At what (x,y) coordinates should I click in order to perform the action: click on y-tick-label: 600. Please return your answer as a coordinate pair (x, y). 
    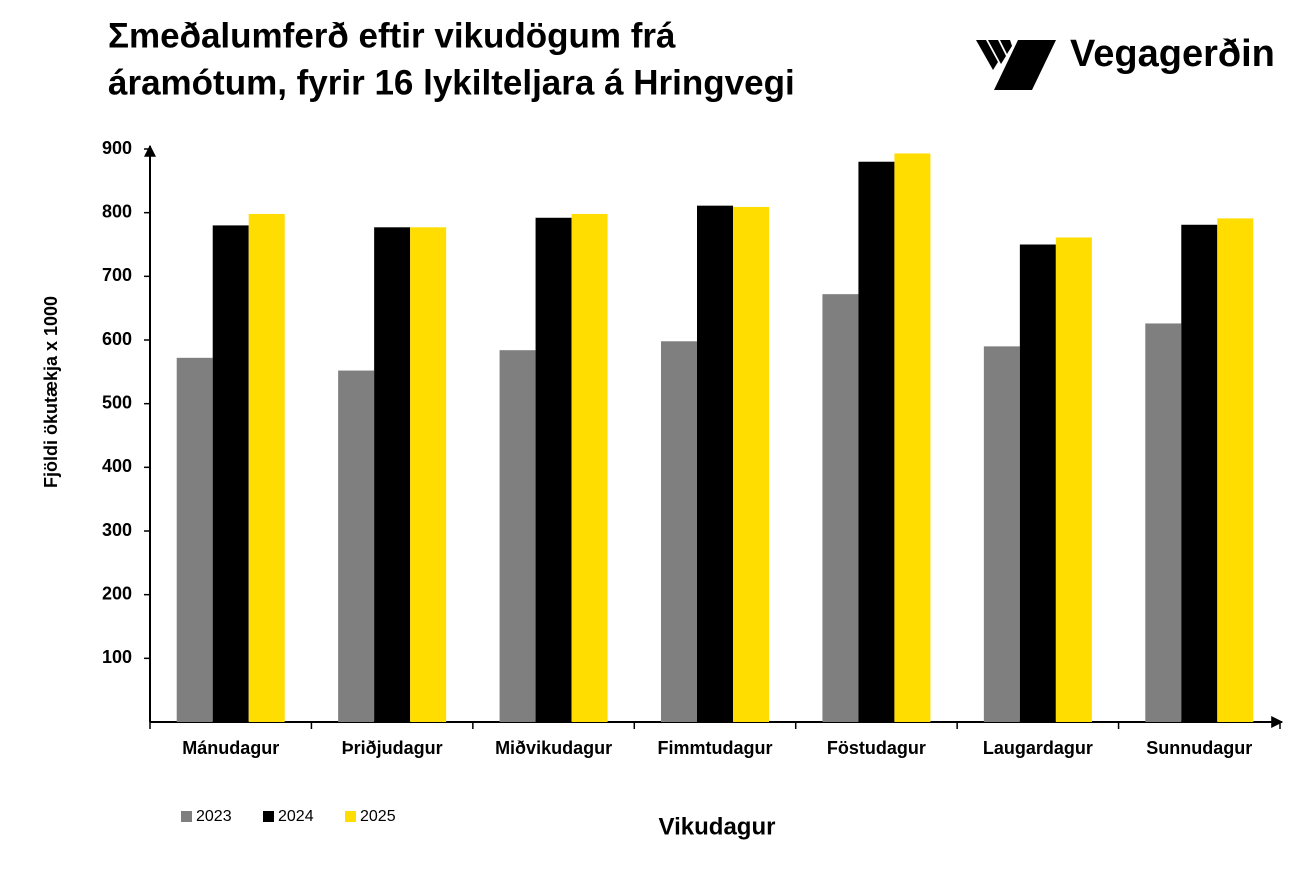
    Looking at the image, I should click on (117, 339).